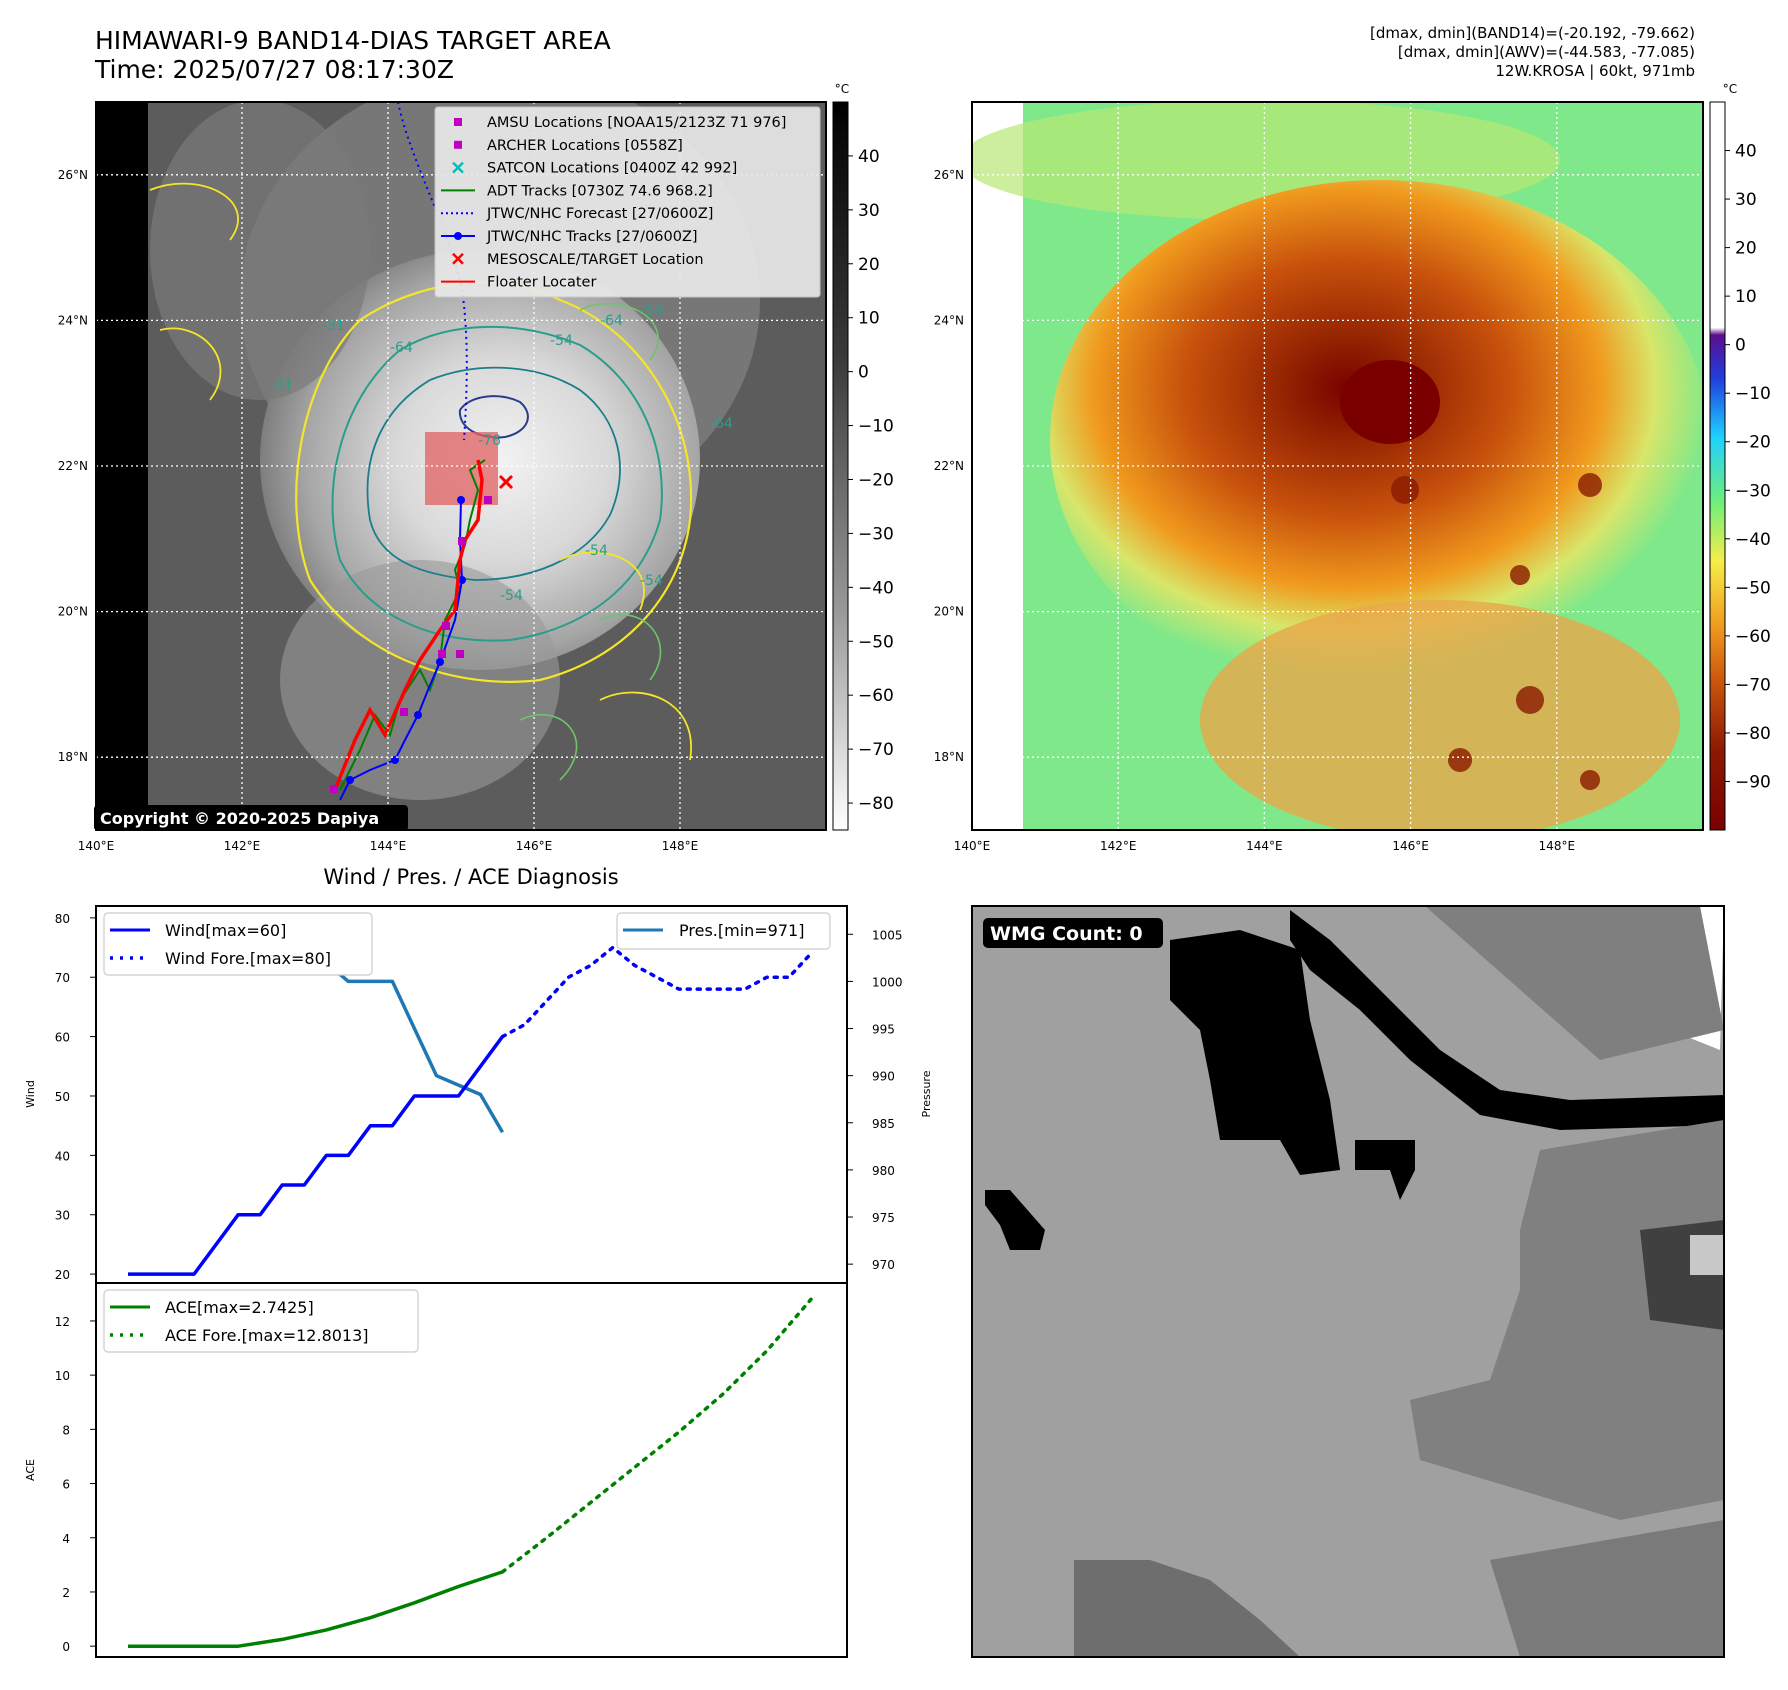 The height and width of the screenshot is (1690, 1788). What do you see at coordinates (600, 191) in the screenshot?
I see `legend-label: ADT Tracks [0730Z 74.6 968.2]` at bounding box center [600, 191].